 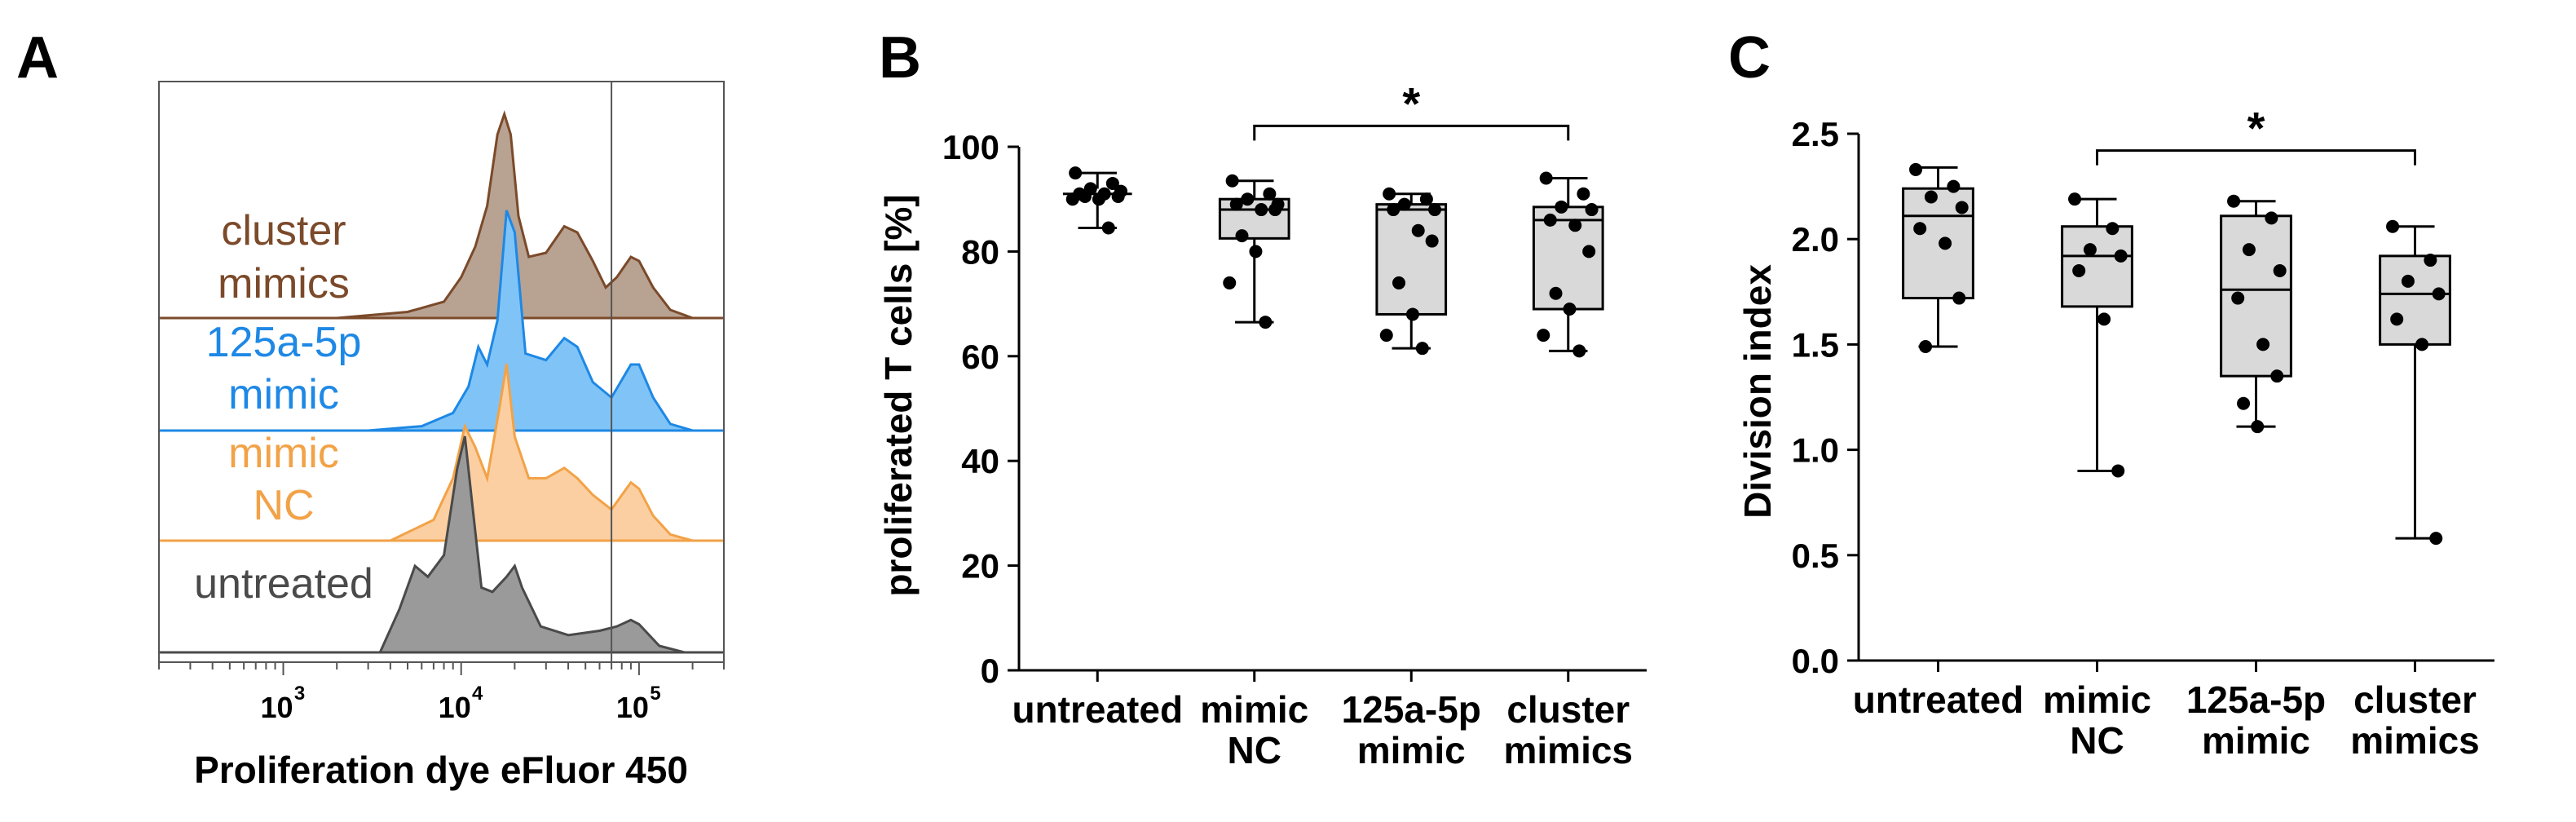 I want to click on c-y-tick-label-1: 0.5, so click(x=1815, y=556).